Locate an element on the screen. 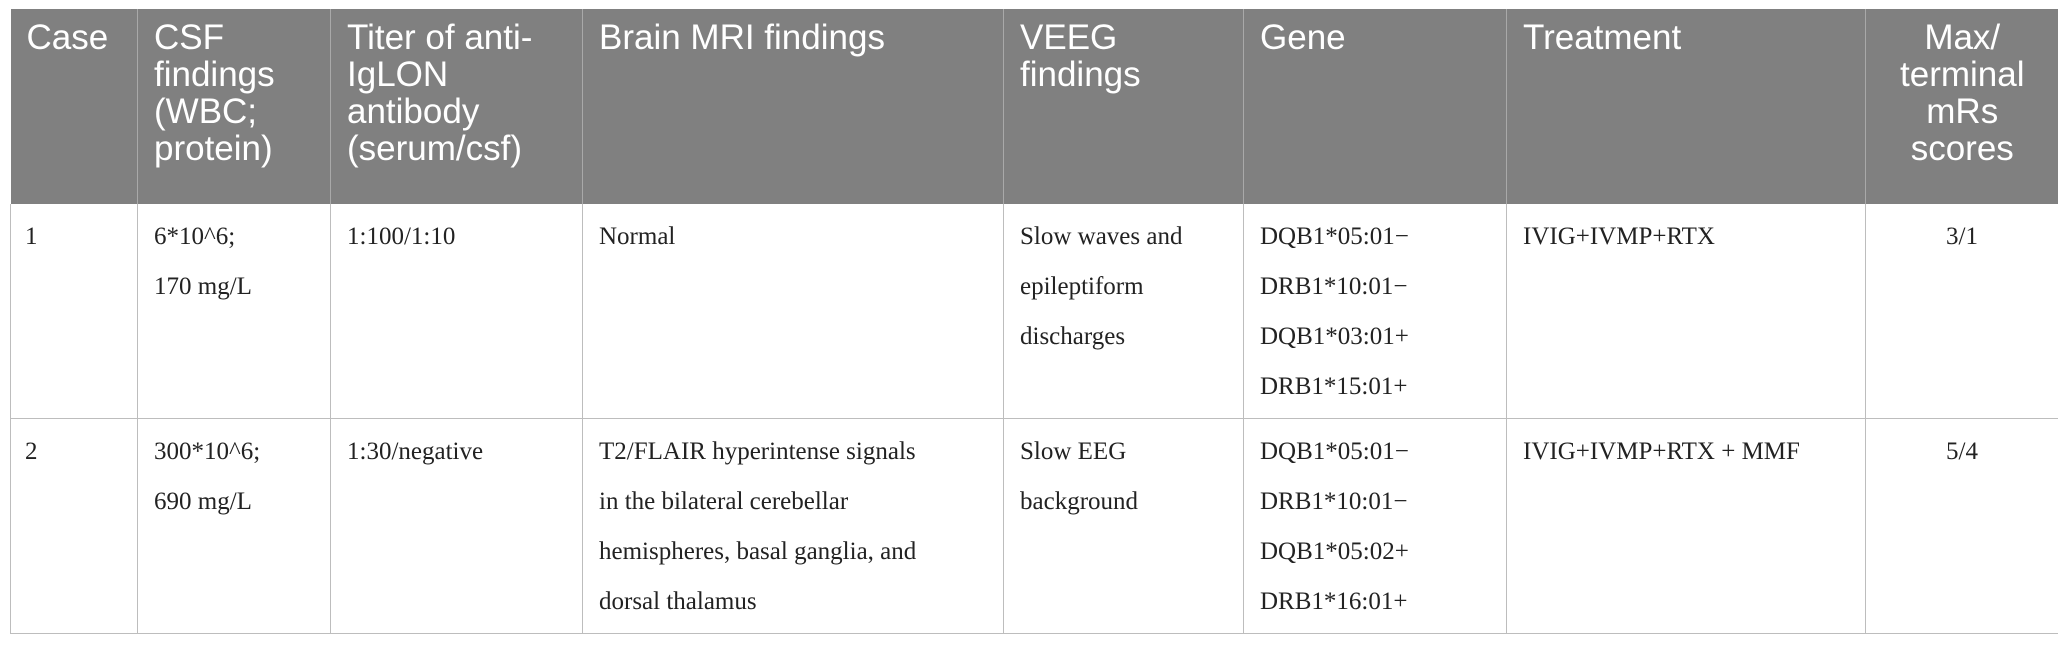 The height and width of the screenshot is (645, 2058). cell-line: dorsal thalamus is located at coordinates (678, 601).